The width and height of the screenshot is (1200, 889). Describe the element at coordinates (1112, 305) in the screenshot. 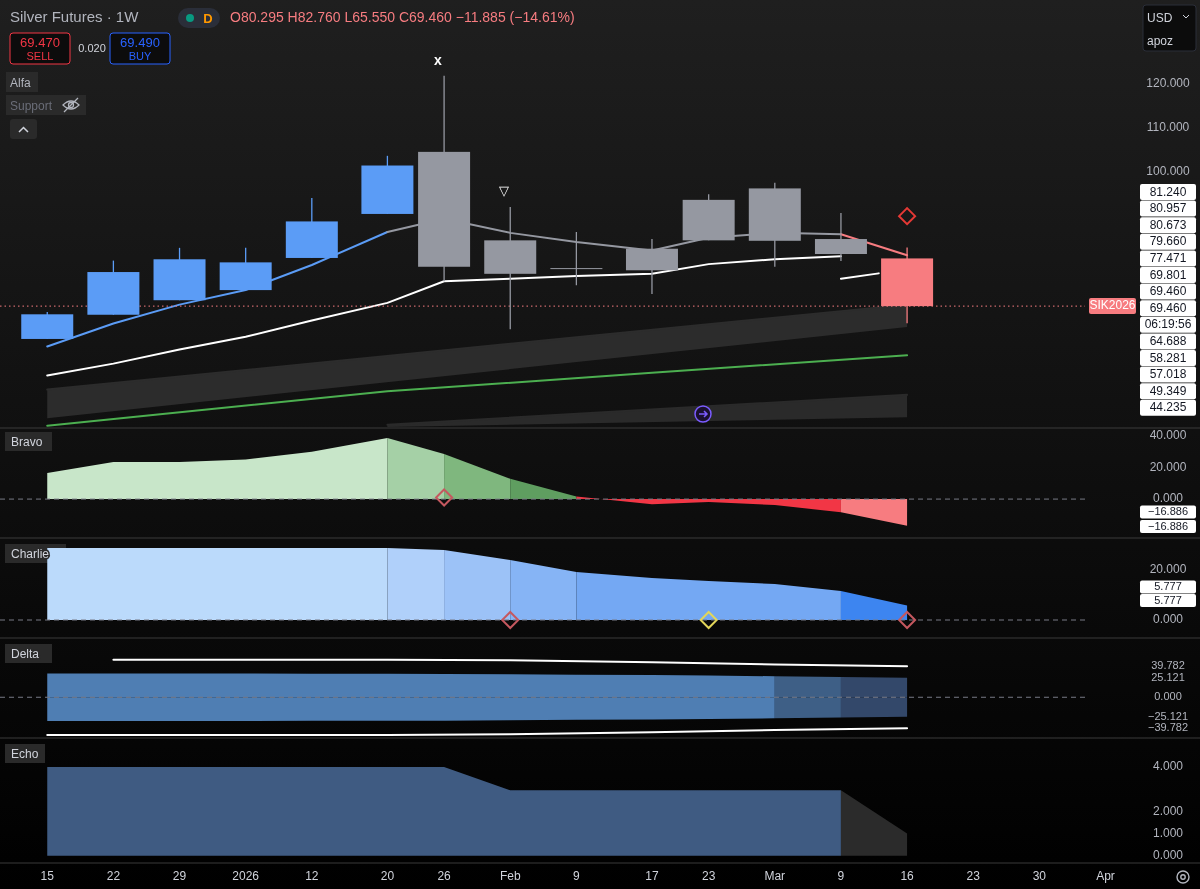

I see `ref-line-label: SIK2026` at that location.